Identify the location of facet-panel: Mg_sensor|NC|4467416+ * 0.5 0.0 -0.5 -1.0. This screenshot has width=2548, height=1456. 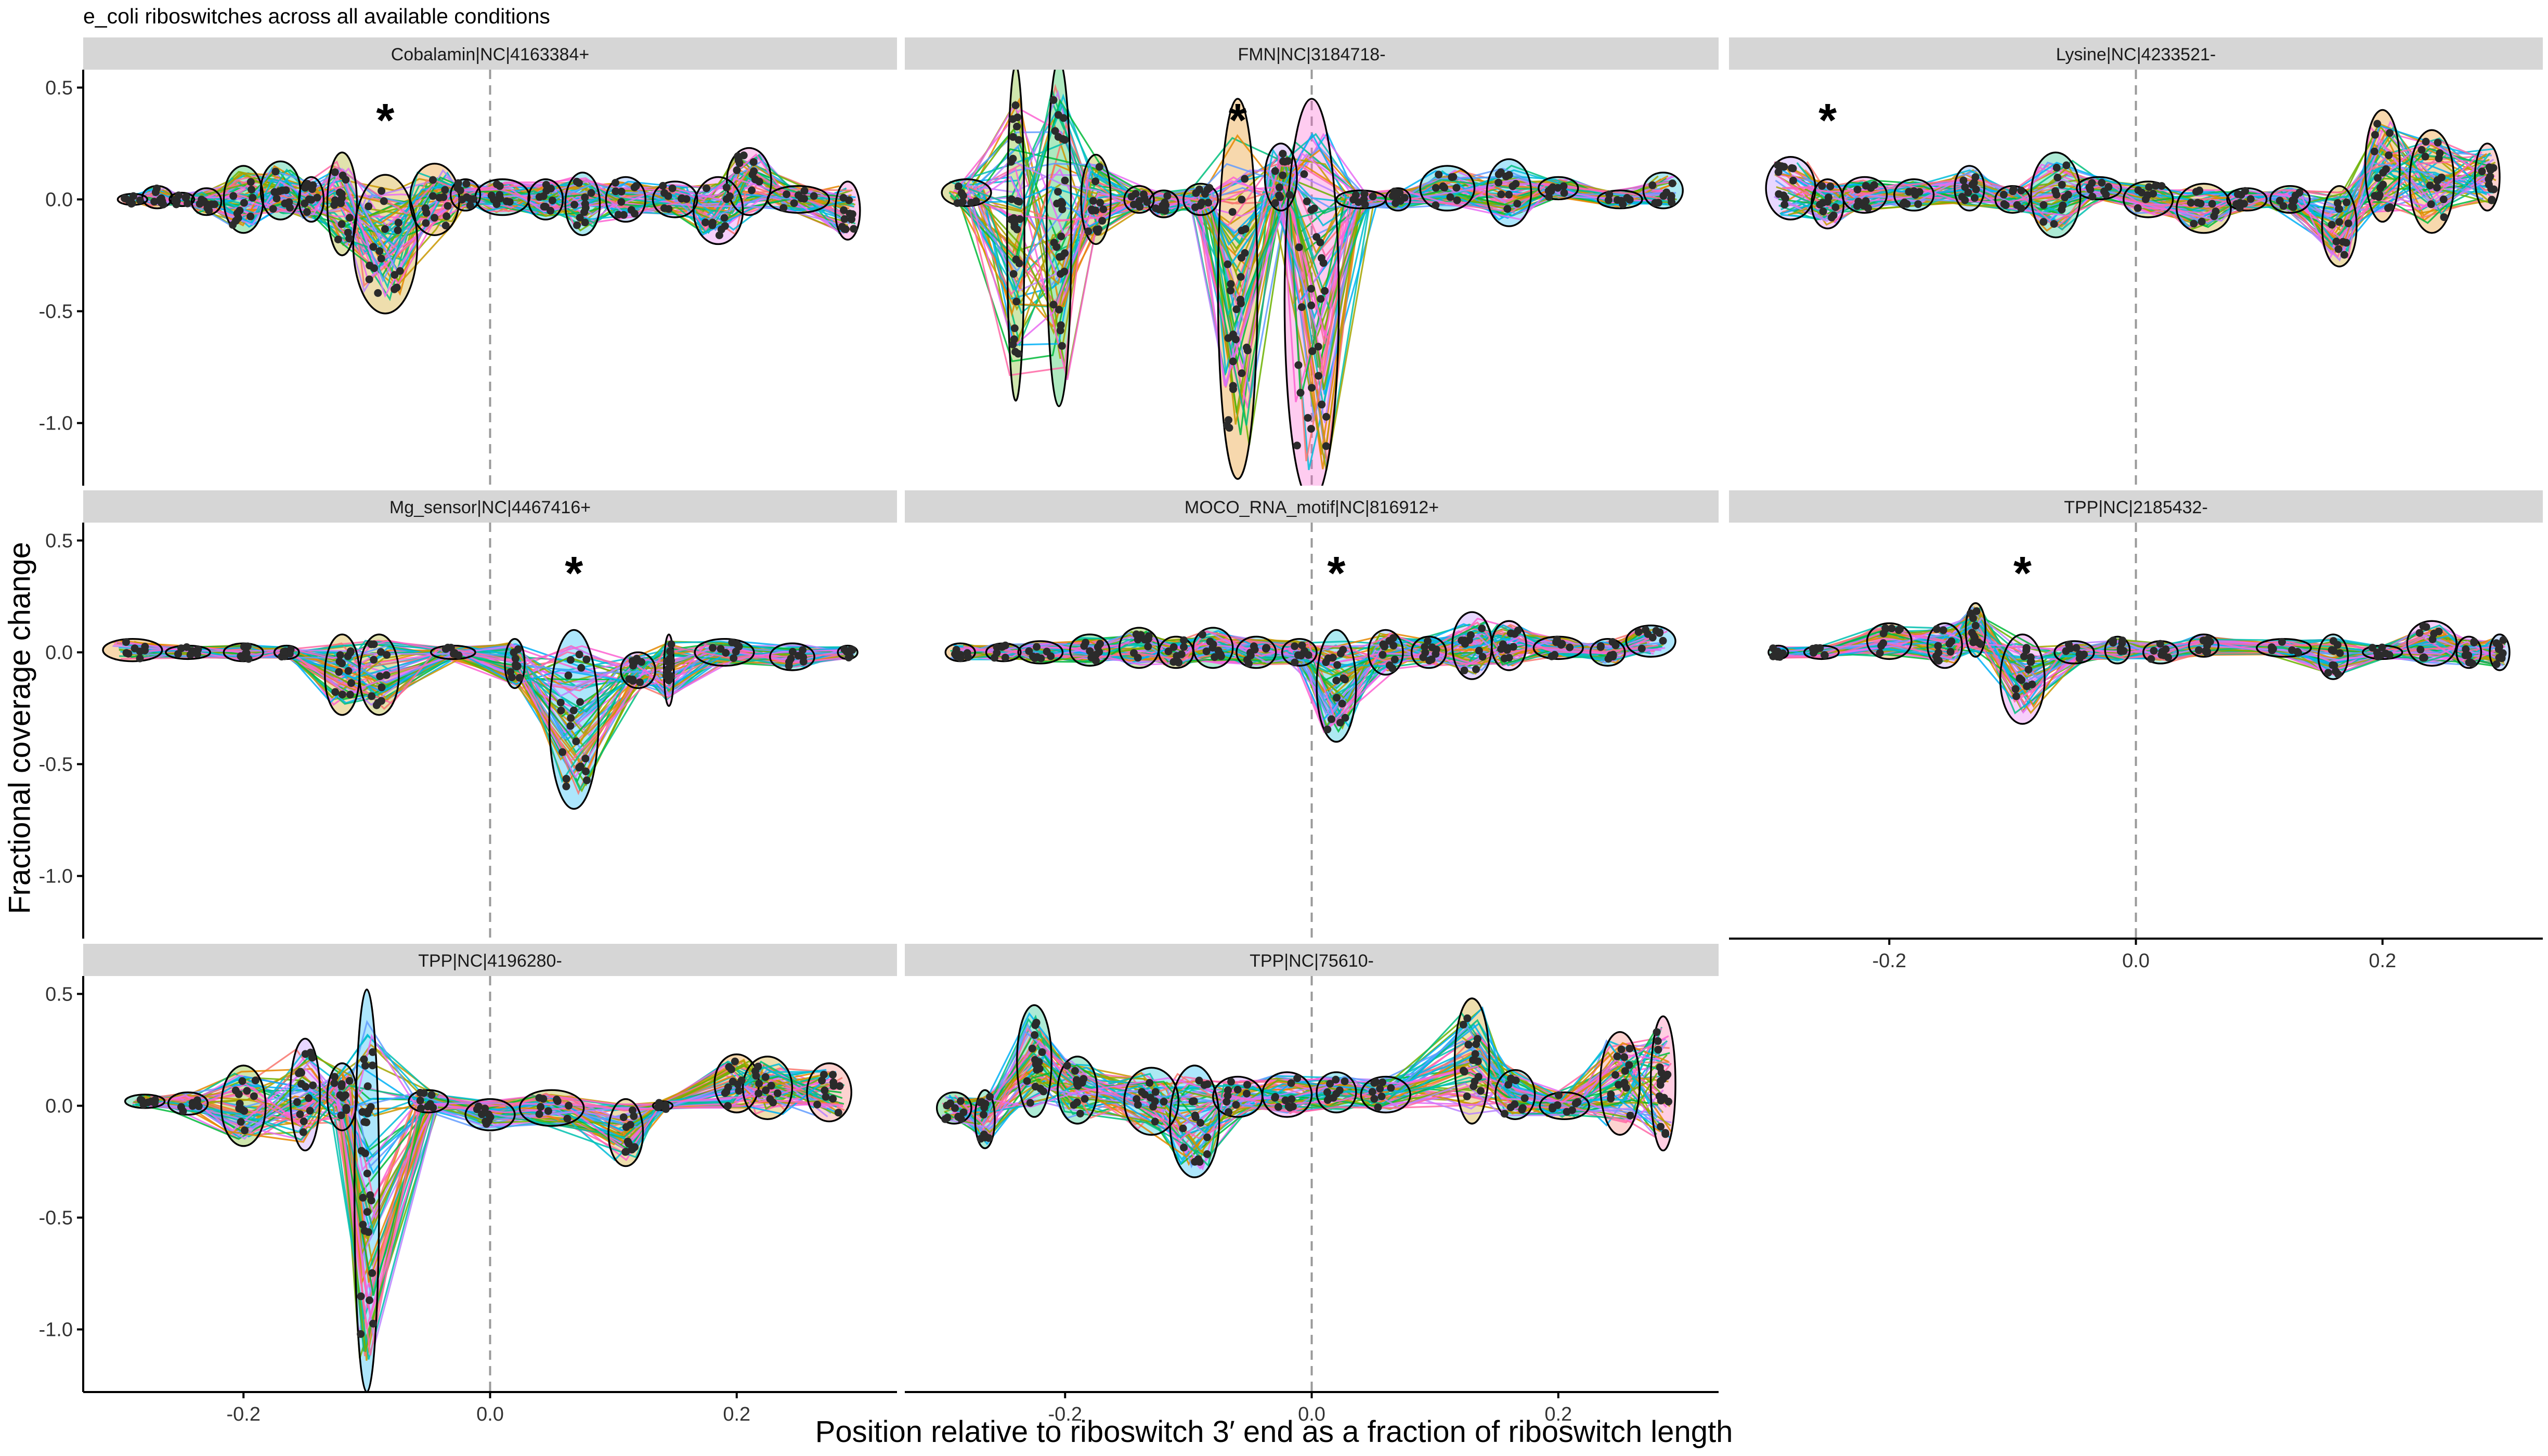
(468, 715).